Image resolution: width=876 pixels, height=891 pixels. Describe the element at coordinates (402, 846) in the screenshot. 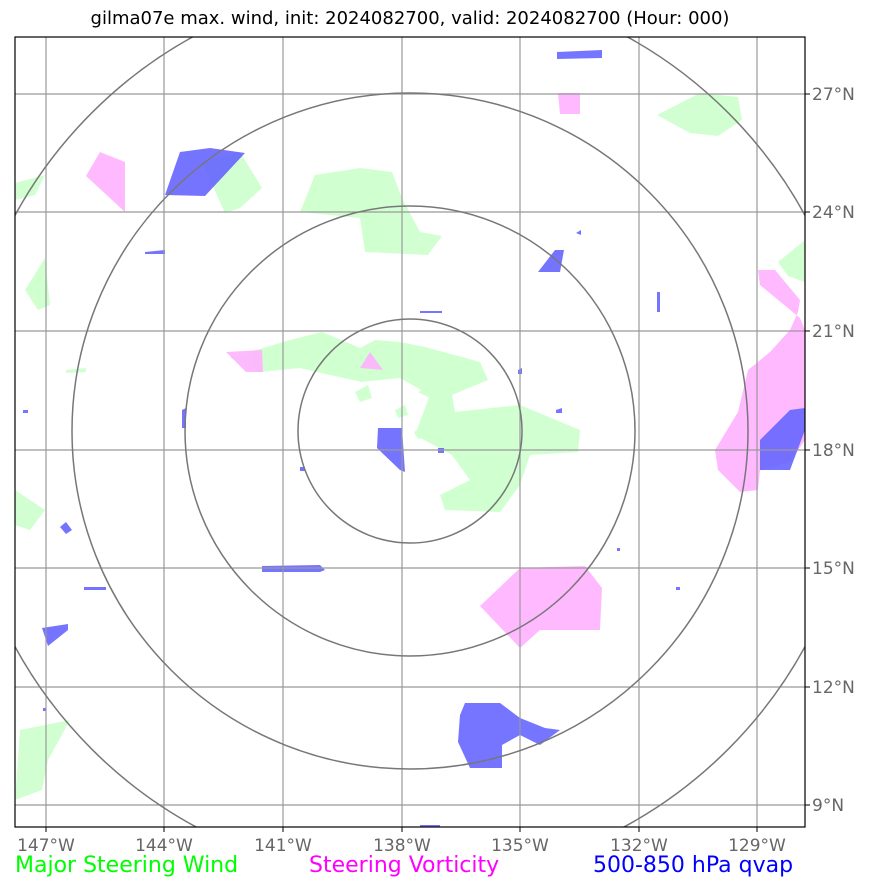

I see `lon-label: 138°W` at that location.